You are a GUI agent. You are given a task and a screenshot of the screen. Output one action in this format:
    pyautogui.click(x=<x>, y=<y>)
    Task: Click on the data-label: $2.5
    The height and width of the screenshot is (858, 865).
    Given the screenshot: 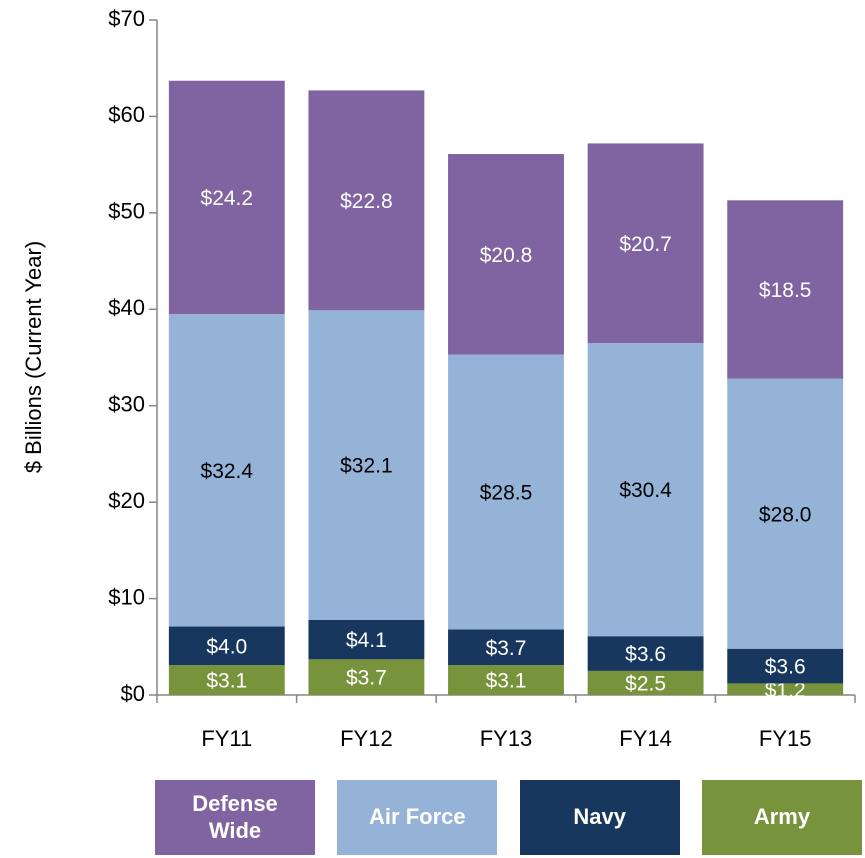 What is the action you would take?
    pyautogui.click(x=645, y=683)
    